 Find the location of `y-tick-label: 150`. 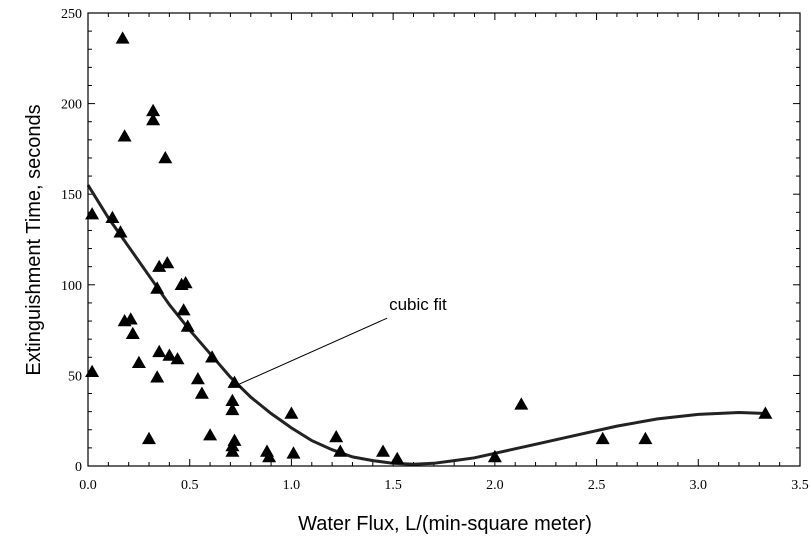

y-tick-label: 150 is located at coordinates (71, 195).